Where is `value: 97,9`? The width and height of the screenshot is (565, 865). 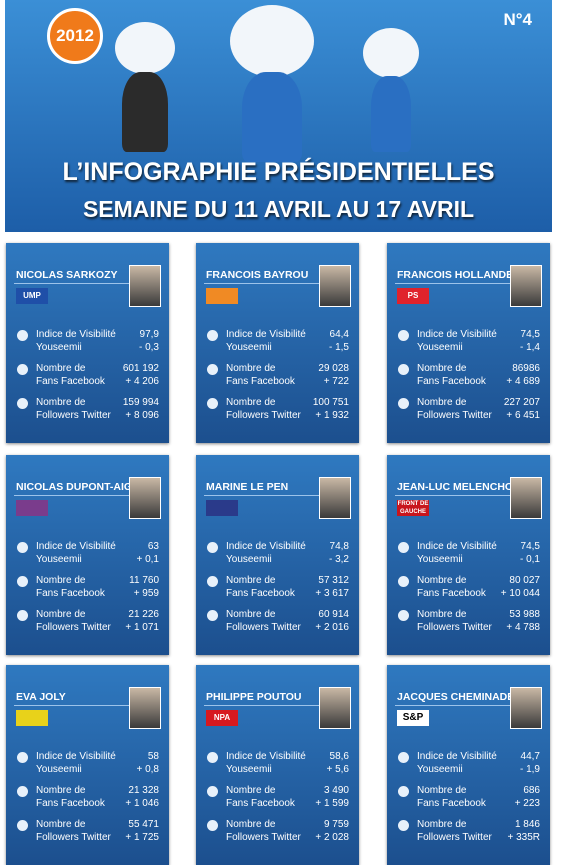
value: 97,9 is located at coordinates (149, 334).